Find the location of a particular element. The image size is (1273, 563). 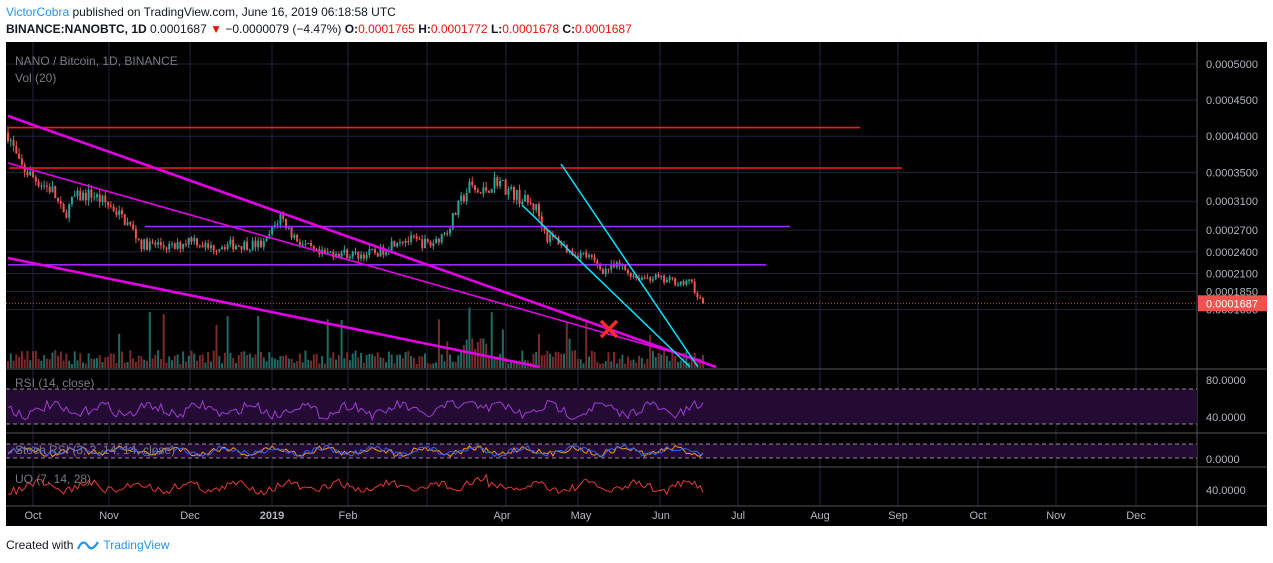

price-tick-label: 0.0004000 is located at coordinates (1232, 137).